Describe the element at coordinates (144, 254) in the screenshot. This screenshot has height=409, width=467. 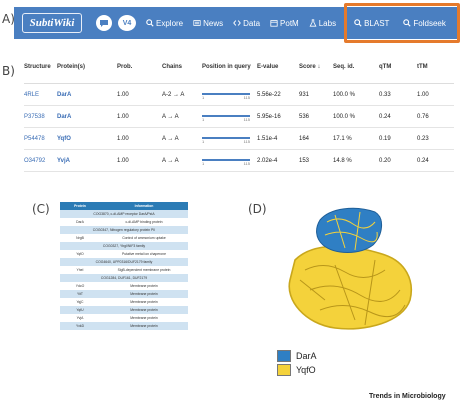
I see `protein-info: Putative metal ion chaperone` at that location.